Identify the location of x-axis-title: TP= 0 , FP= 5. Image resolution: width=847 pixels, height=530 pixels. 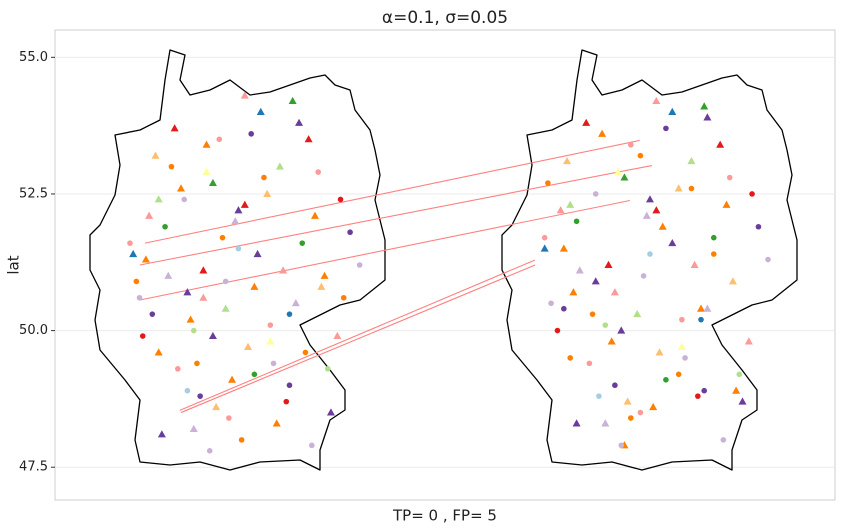
(444, 516).